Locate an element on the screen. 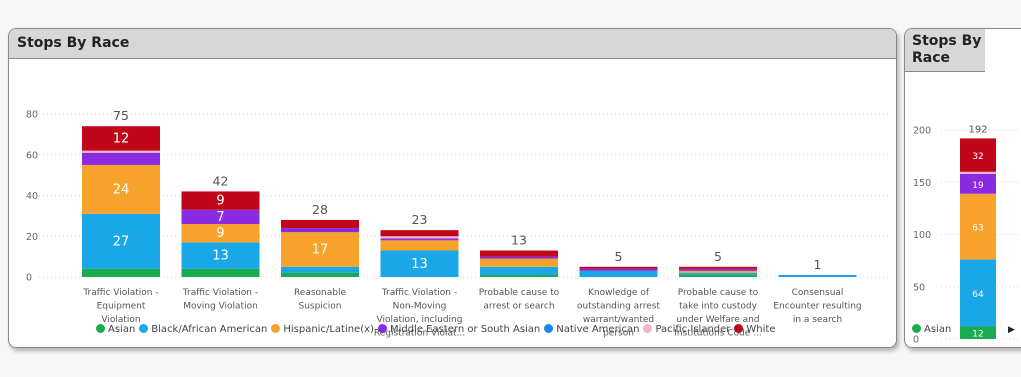 This screenshot has width=1021, height=377. y-tick-label: 80 is located at coordinates (32, 115).